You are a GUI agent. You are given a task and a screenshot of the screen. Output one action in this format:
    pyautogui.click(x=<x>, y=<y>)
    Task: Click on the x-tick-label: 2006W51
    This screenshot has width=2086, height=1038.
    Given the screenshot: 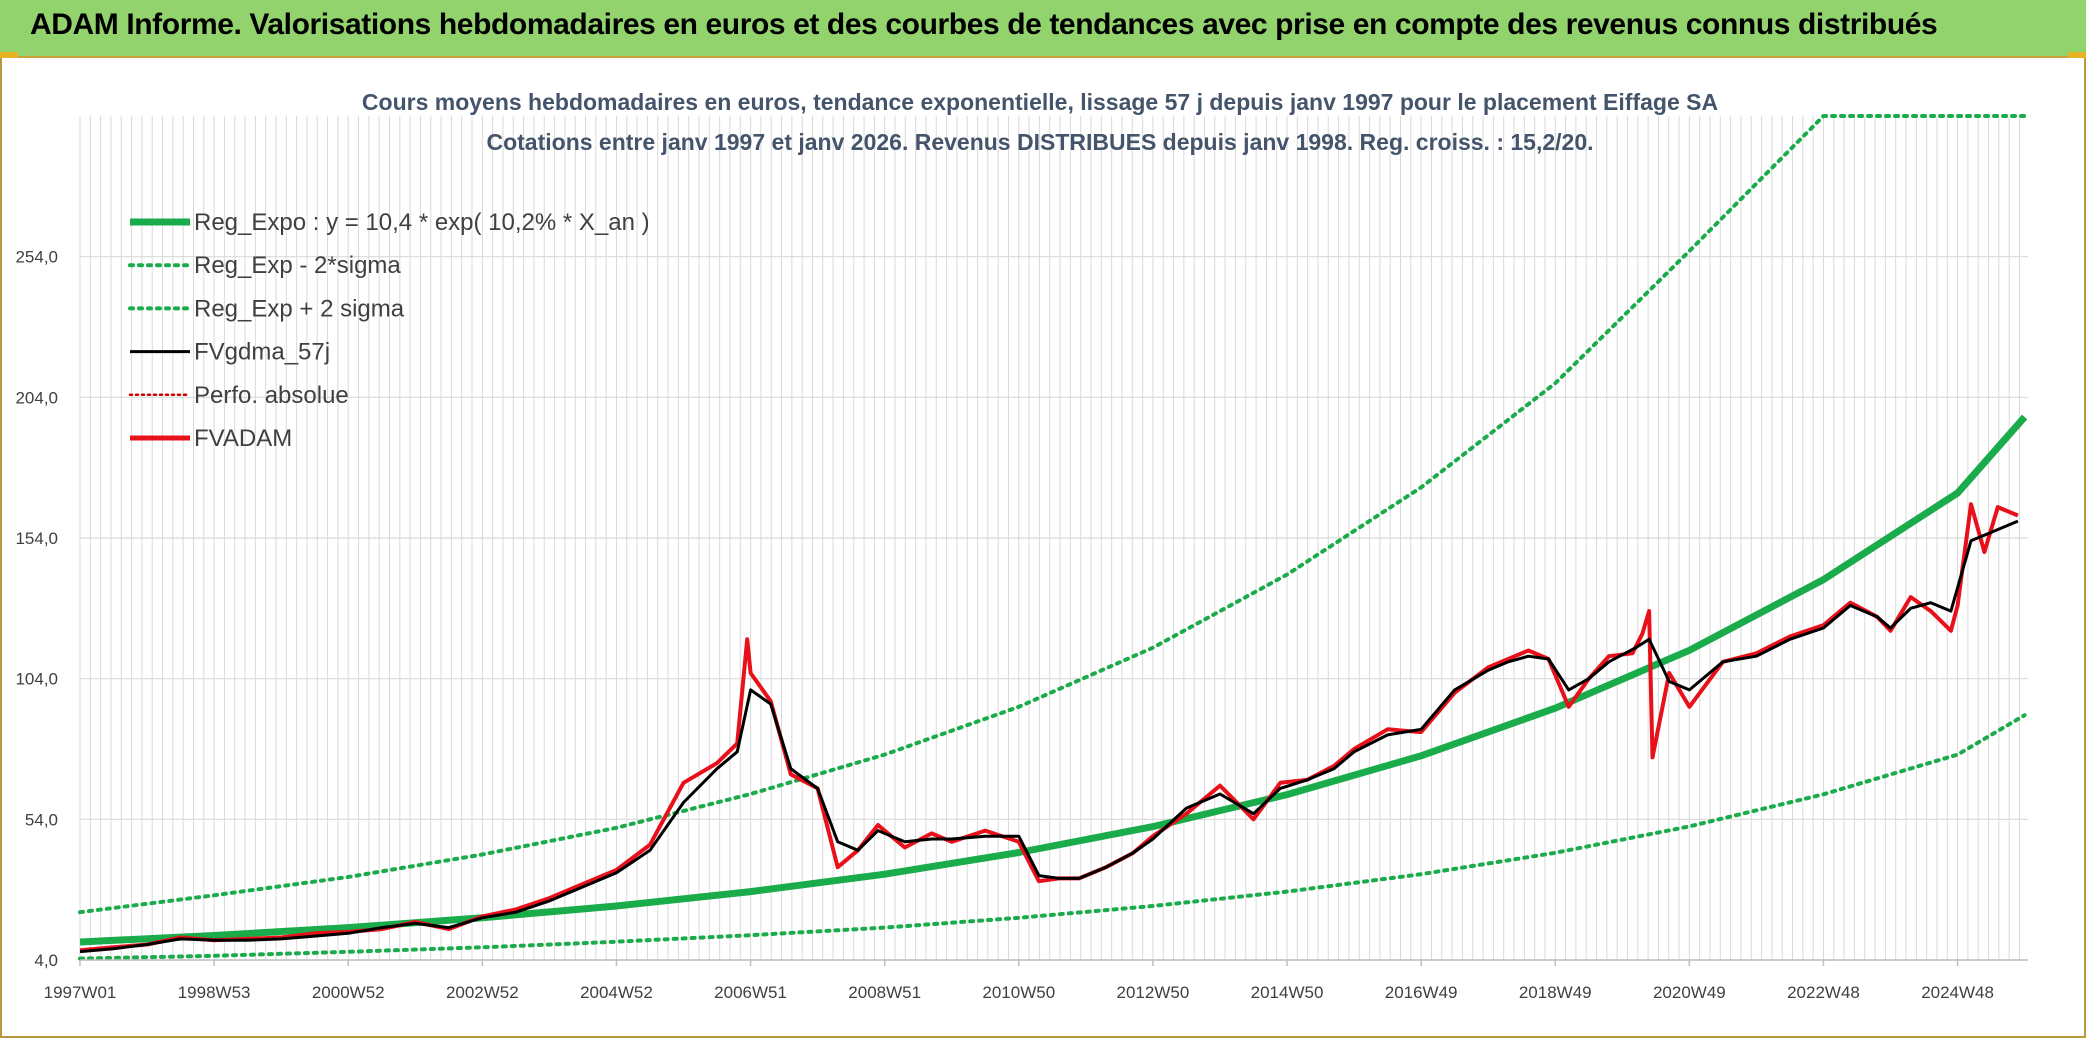 What is the action you would take?
    pyautogui.click(x=750, y=992)
    